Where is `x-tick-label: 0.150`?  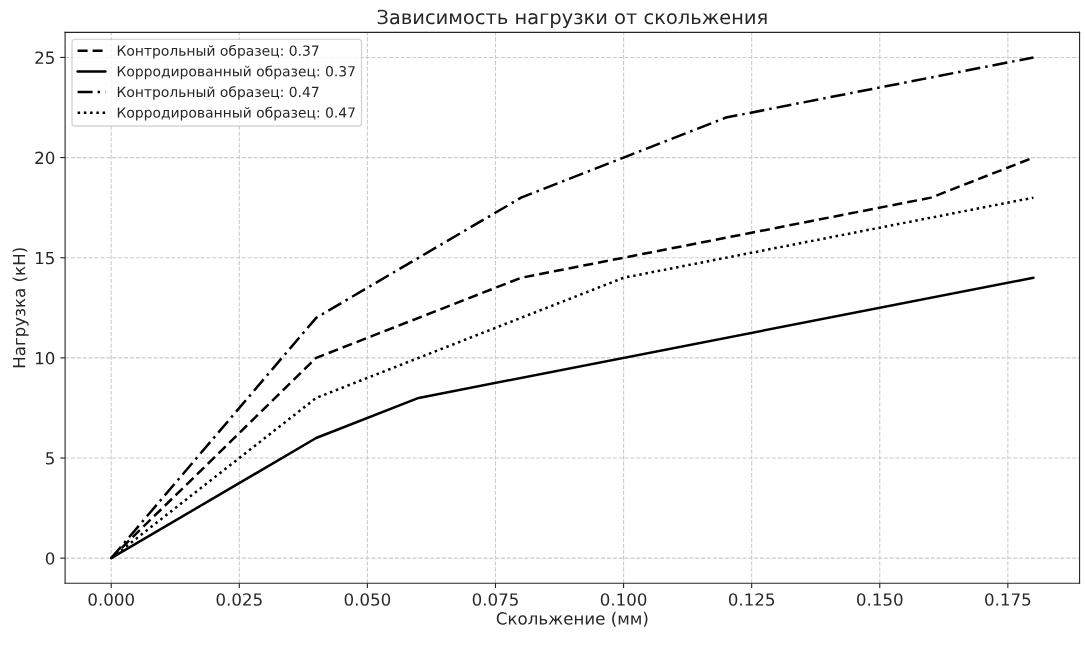 x-tick-label: 0.150 is located at coordinates (880, 599).